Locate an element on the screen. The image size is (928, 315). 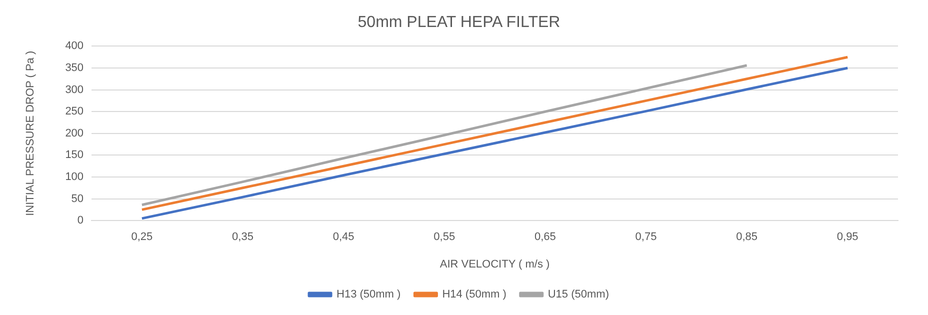
x-tick-label: 0,35 is located at coordinates (243, 237).